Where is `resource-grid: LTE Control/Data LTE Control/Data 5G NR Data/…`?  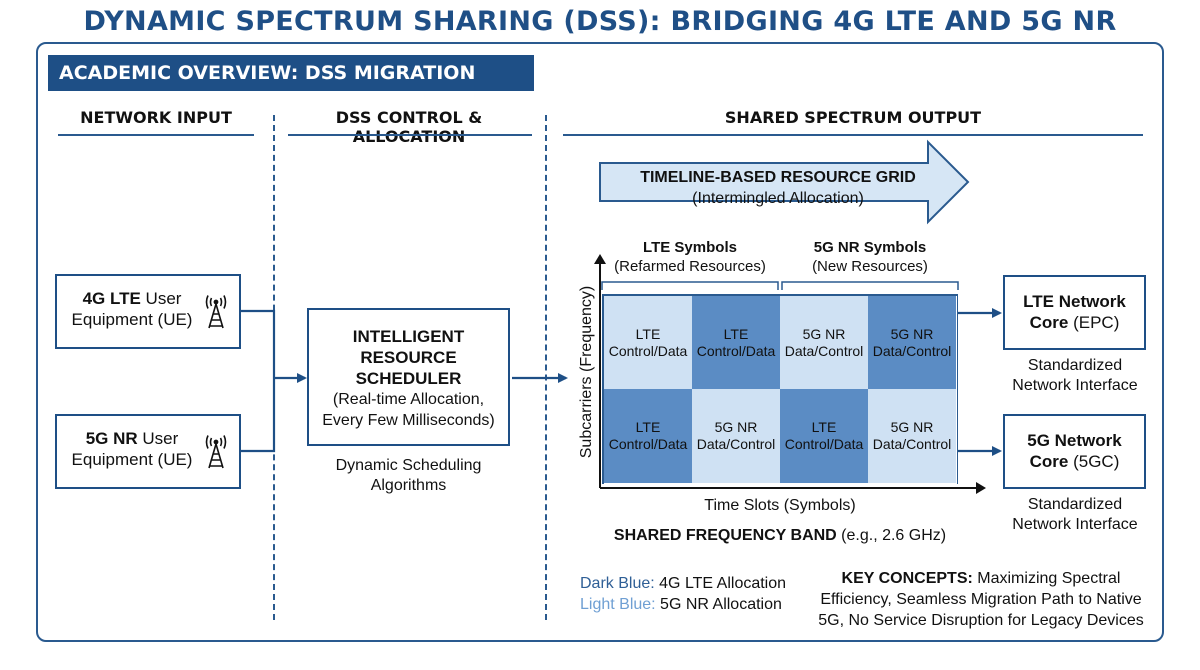 resource-grid: LTE Control/Data LTE Control/Data 5G NR Data/… is located at coordinates (780, 389).